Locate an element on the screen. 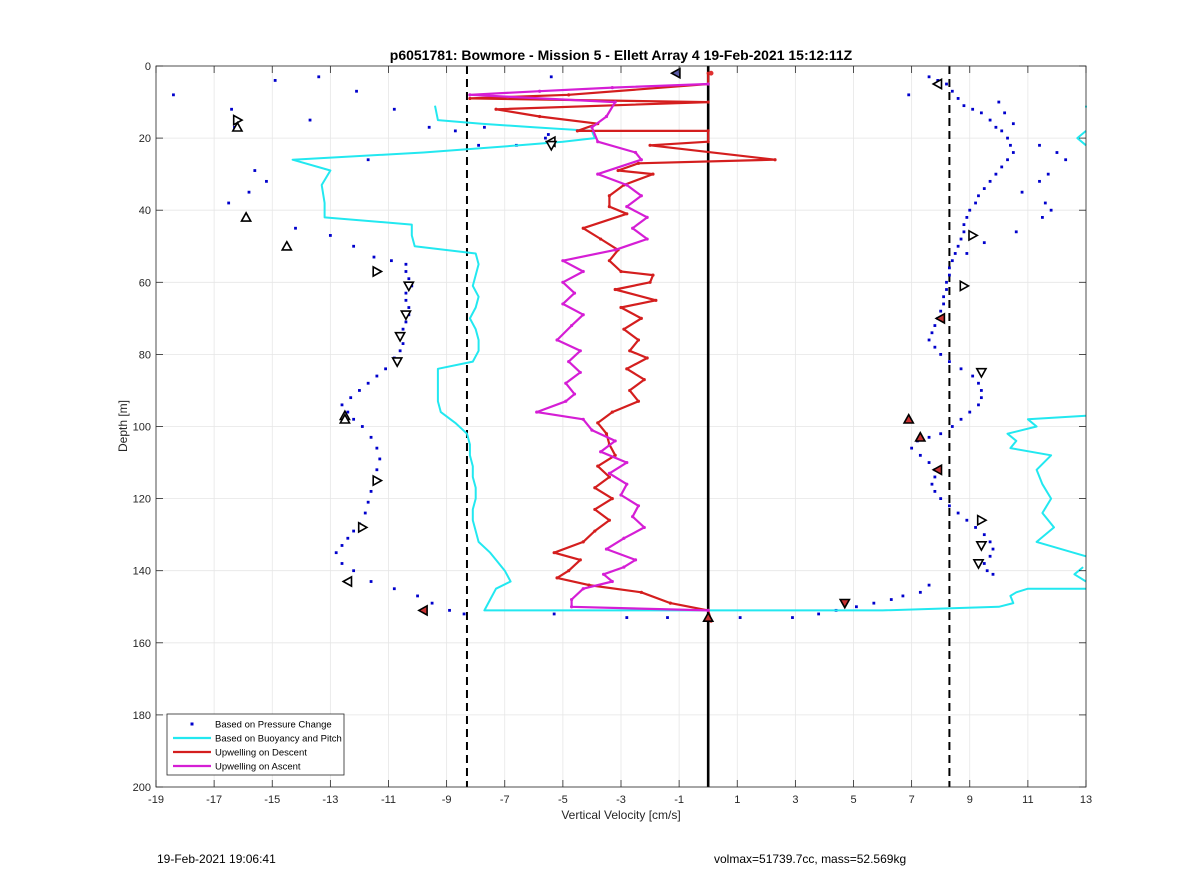 This screenshot has height=885, width=1200. x-tick-label: 9 is located at coordinates (970, 800).